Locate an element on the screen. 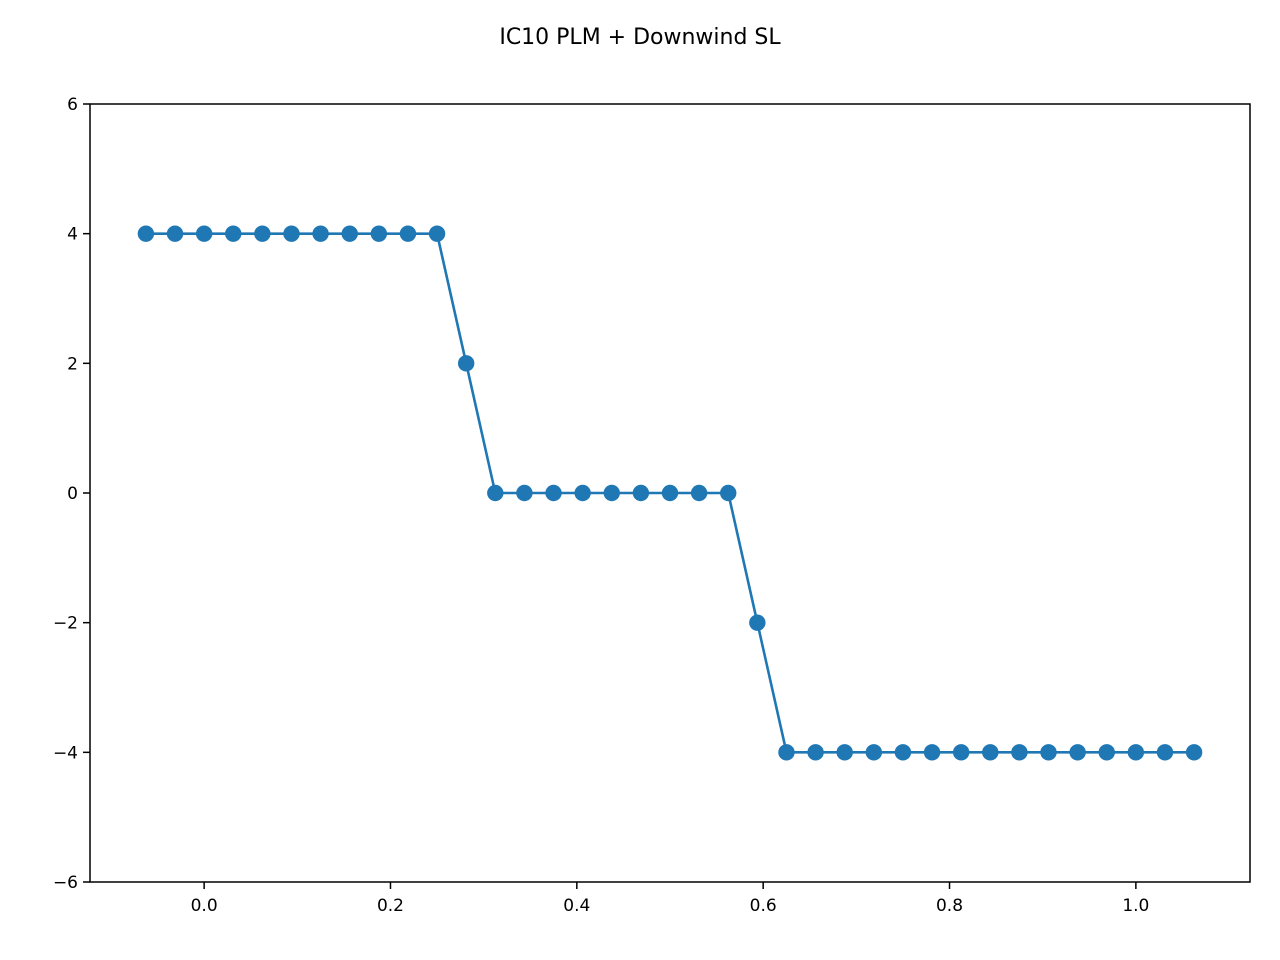 This screenshot has height=960, width=1280. x-tick-label: 0.0 is located at coordinates (204, 906).